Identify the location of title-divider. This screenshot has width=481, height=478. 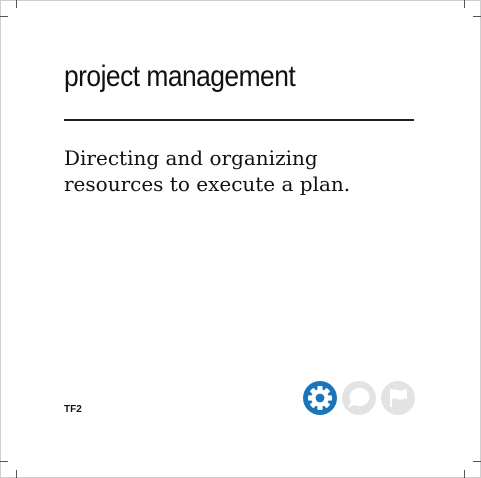
(239, 120).